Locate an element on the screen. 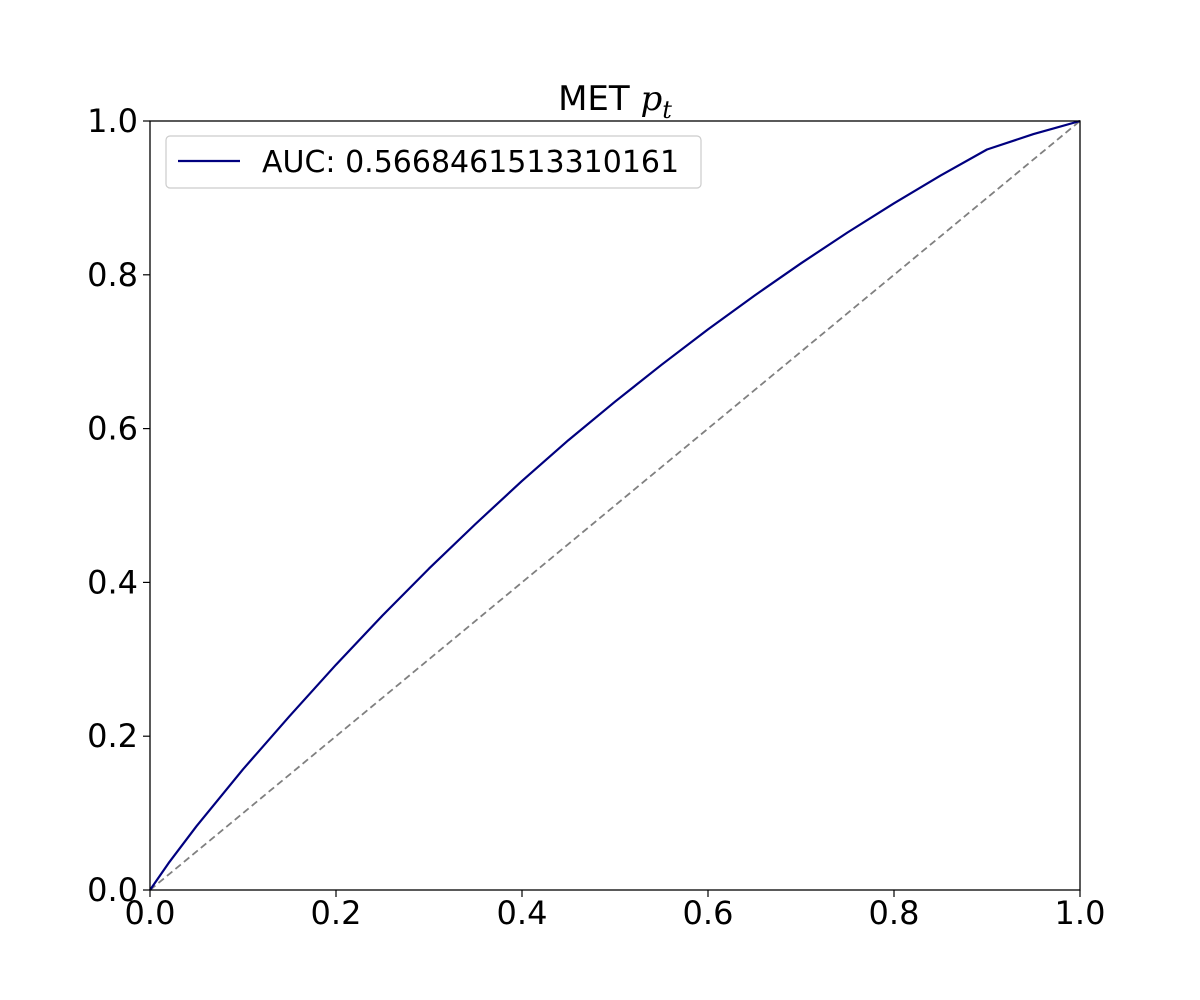 The image size is (1200, 1000). x-tick-label: 1.0 is located at coordinates (1080, 913).